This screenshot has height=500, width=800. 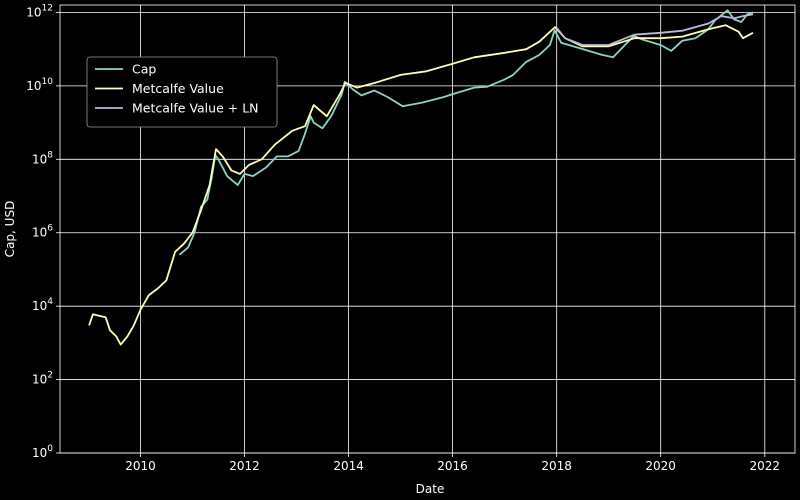 I want to click on y-tick-label: 10⁶, so click(x=42, y=232).